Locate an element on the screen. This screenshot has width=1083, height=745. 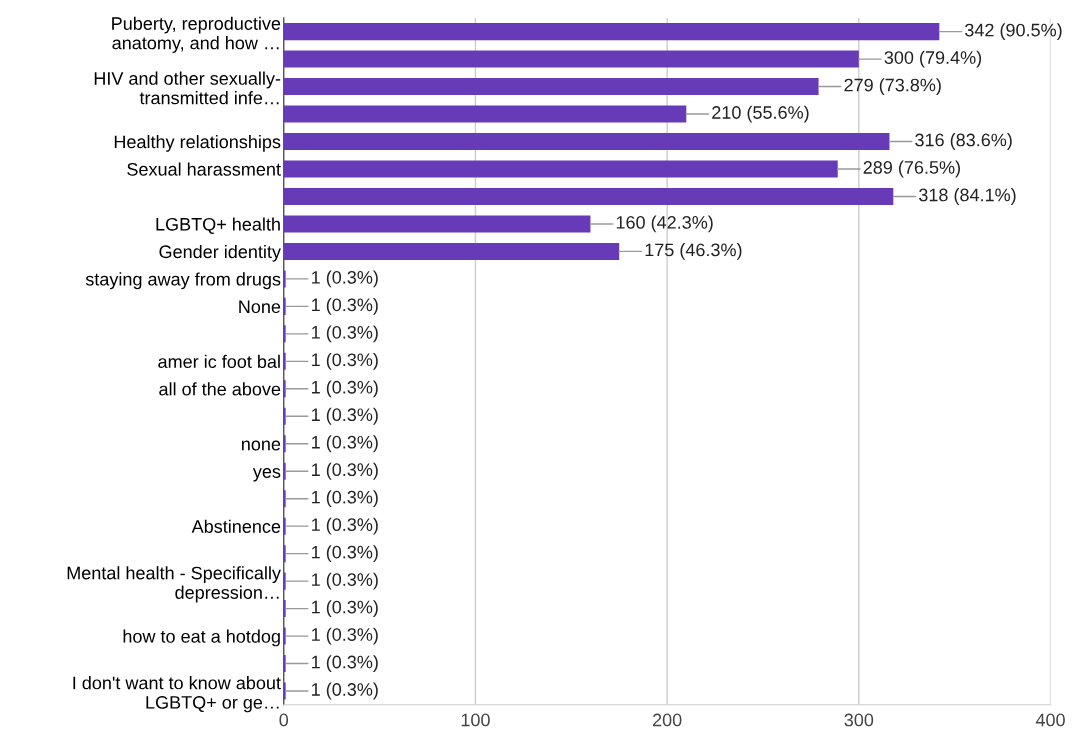
y-tick-label: yes is located at coordinates (266, 475).